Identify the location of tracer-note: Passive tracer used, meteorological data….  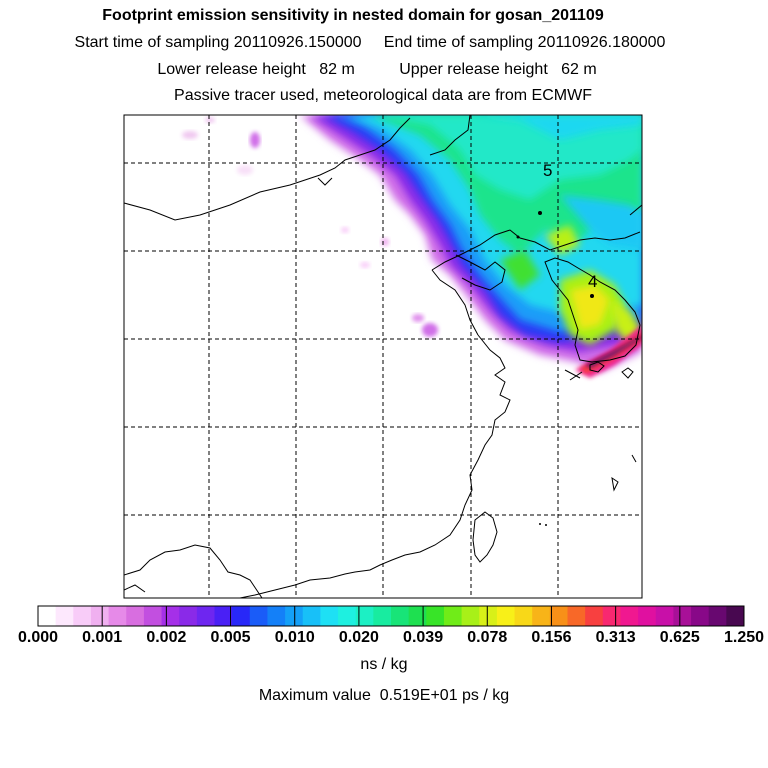
(383, 95).